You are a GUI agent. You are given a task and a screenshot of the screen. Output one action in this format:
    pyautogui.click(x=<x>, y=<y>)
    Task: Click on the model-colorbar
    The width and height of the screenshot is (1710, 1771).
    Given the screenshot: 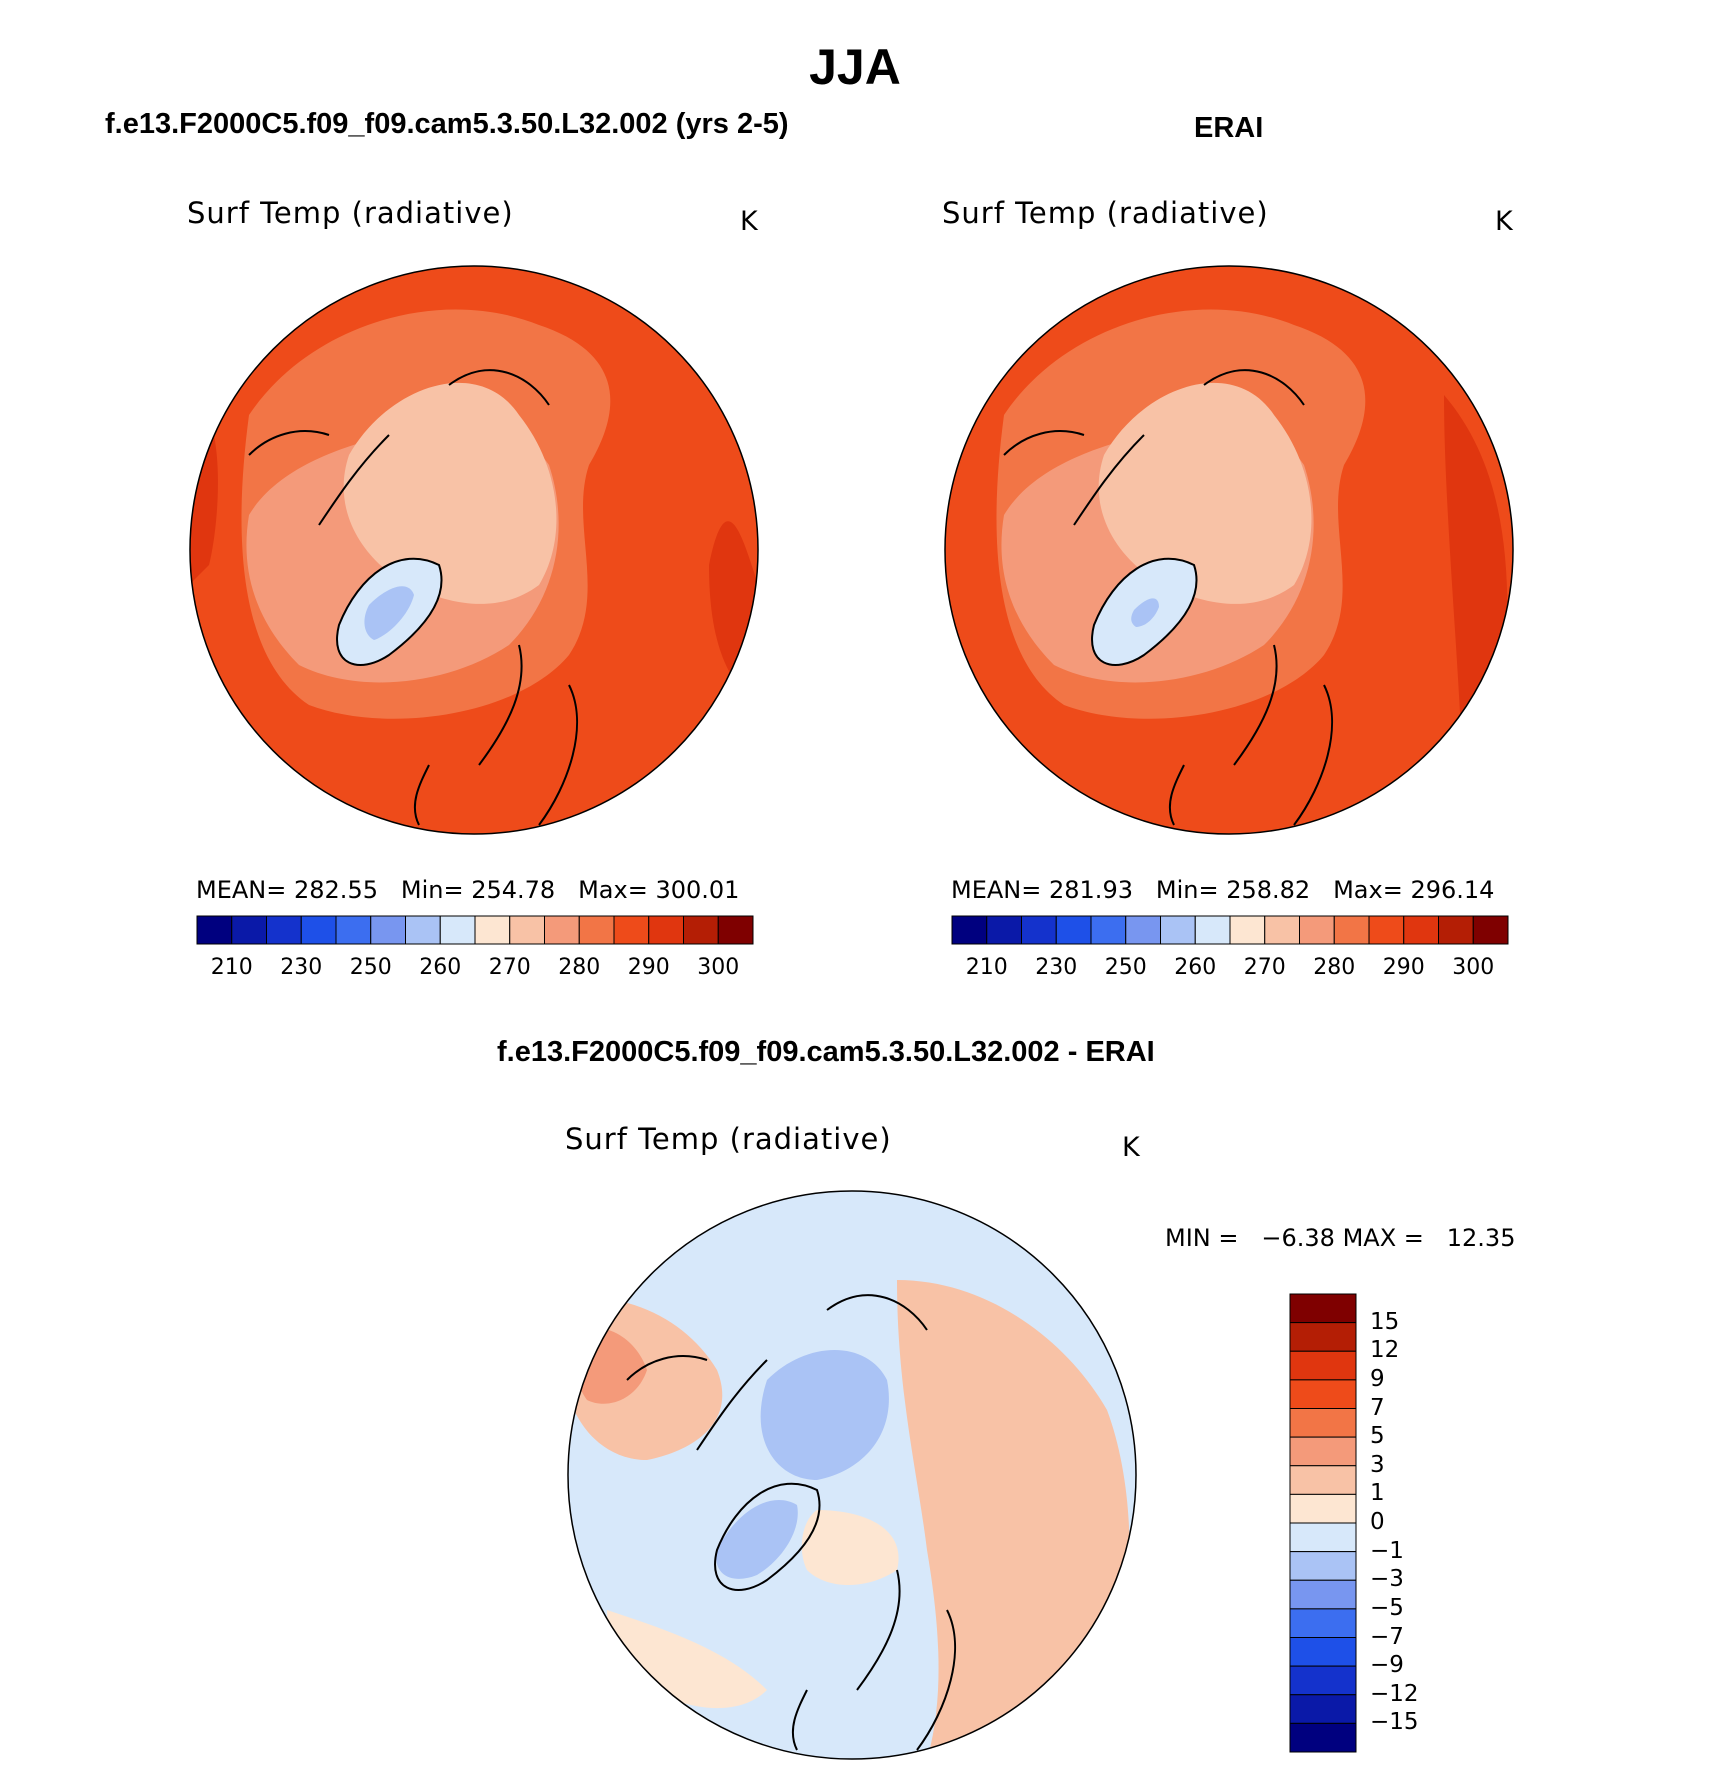 What is the action you would take?
    pyautogui.click(x=475, y=930)
    